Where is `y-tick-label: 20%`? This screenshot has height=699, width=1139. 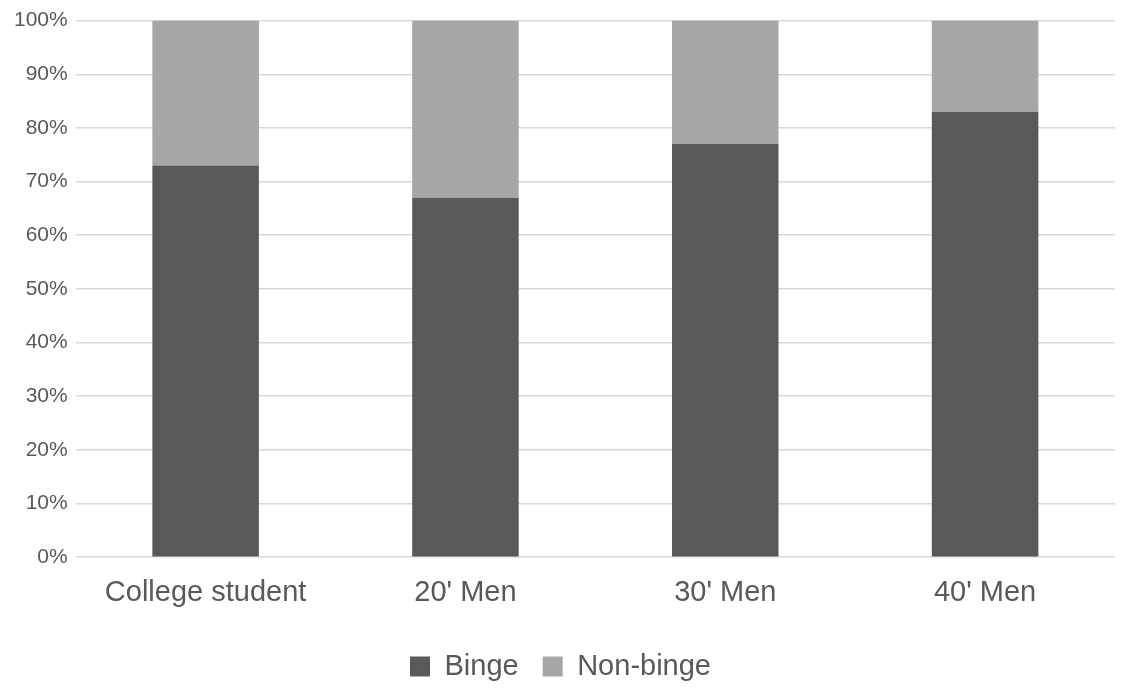
y-tick-label: 20% is located at coordinates (46, 448).